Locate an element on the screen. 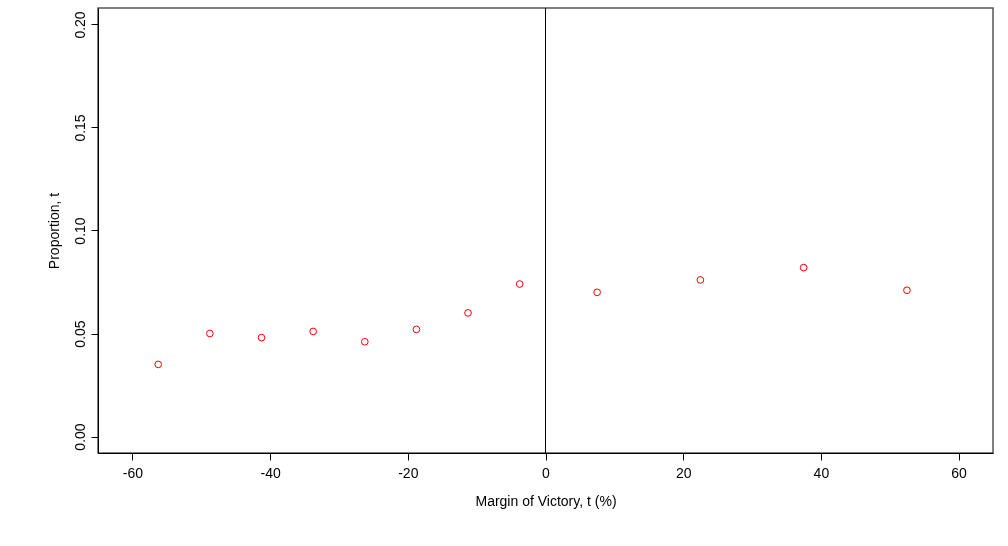 The height and width of the screenshot is (546, 1008). x-tick-label: 20 is located at coordinates (683, 472).